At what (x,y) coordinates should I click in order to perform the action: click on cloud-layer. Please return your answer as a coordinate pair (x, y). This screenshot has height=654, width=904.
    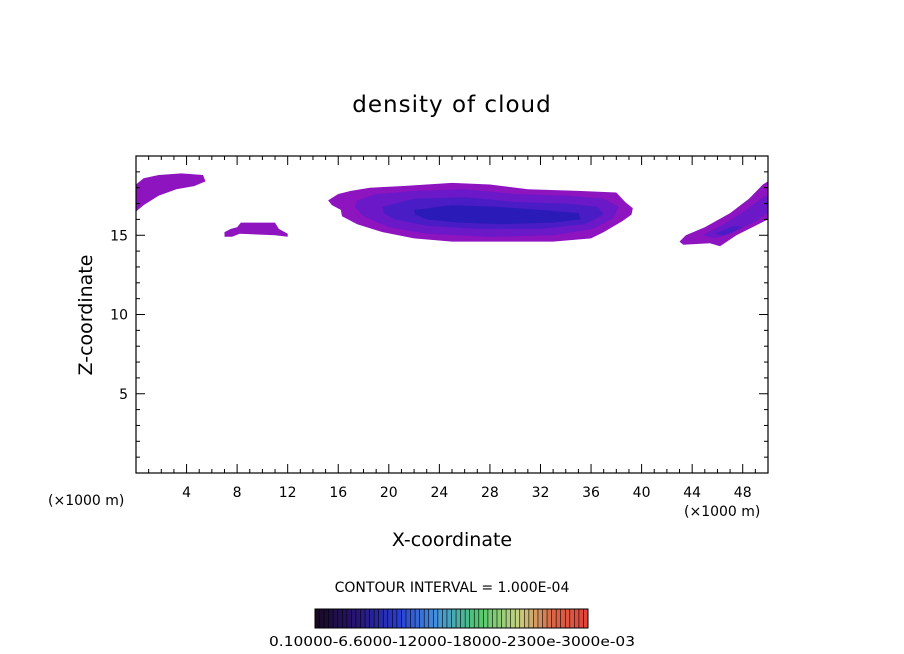
    Looking at the image, I should click on (452, 210).